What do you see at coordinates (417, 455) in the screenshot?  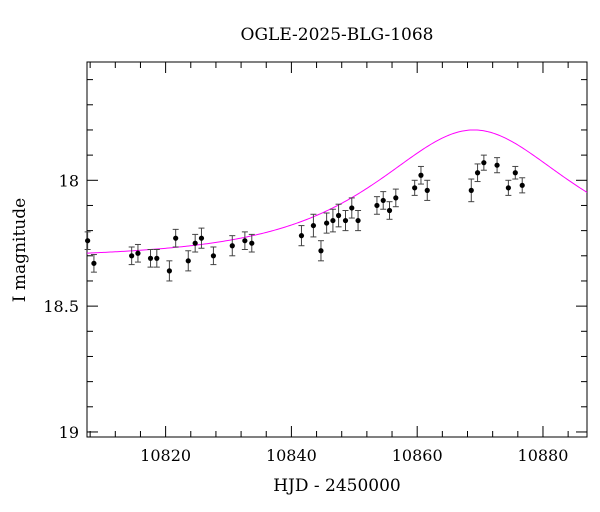 I see `x-tick-label: 10860` at bounding box center [417, 455].